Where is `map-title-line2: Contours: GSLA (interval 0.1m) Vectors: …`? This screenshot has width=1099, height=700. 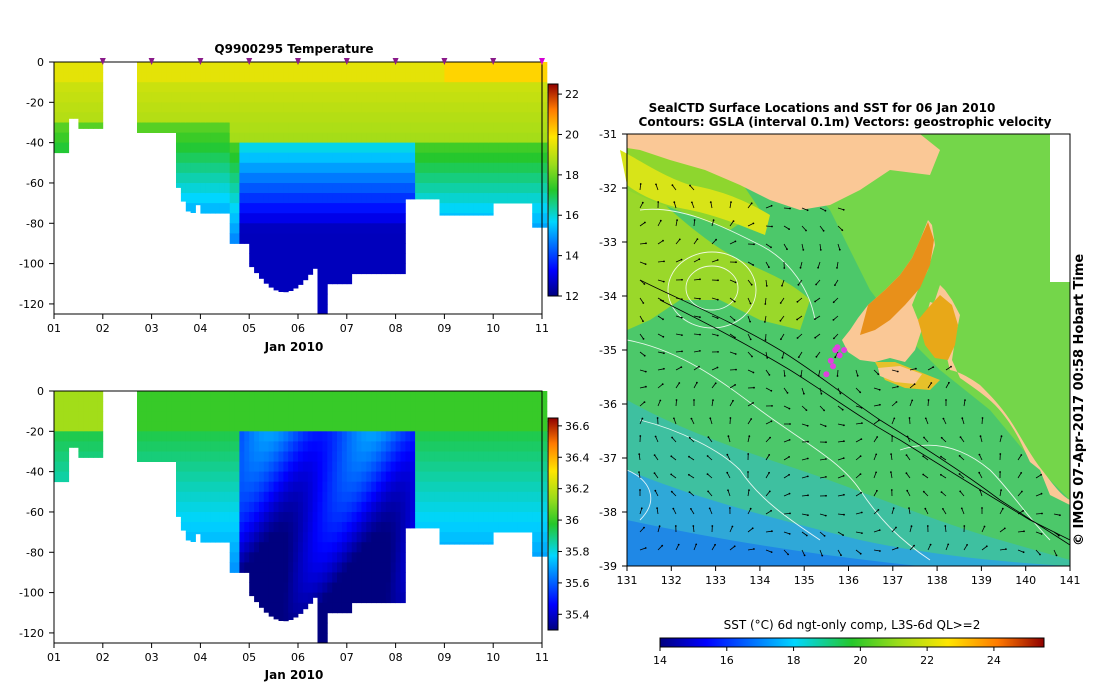 map-title-line2: Contours: GSLA (interval 0.1m) Vectors: … is located at coordinates (845, 122).